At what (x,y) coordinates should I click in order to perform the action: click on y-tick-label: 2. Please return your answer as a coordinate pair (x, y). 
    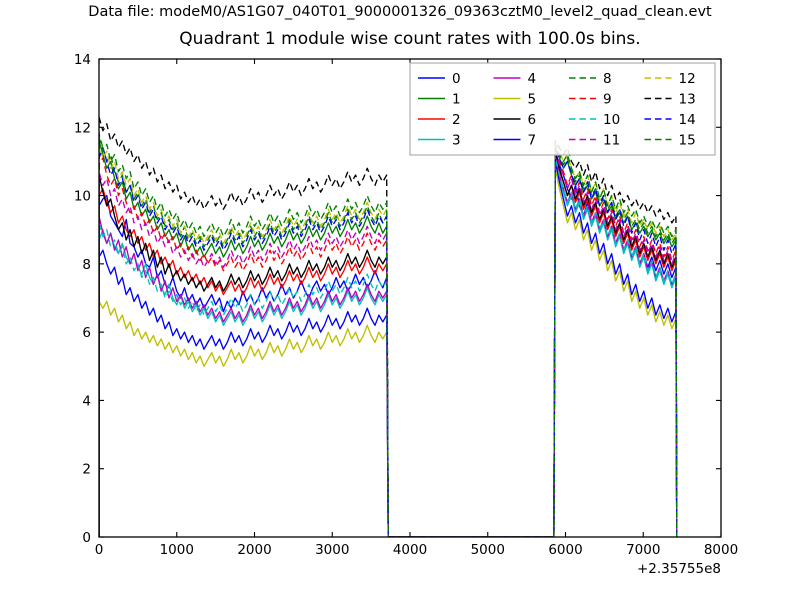
    Looking at the image, I should click on (86, 470).